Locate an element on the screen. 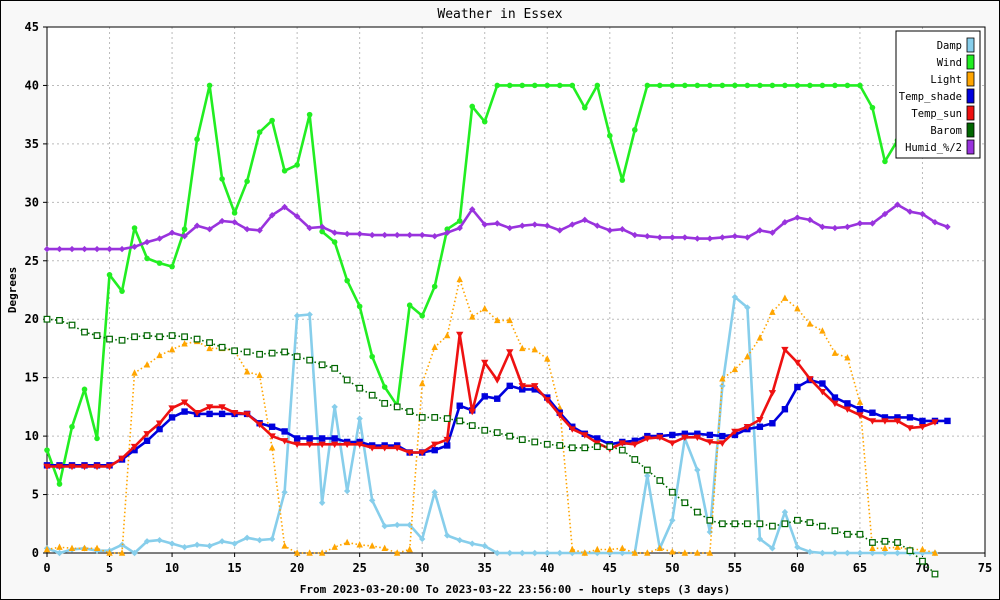 This screenshot has height=600, width=1000. y-tick-label: 40 is located at coordinates (32, 85).